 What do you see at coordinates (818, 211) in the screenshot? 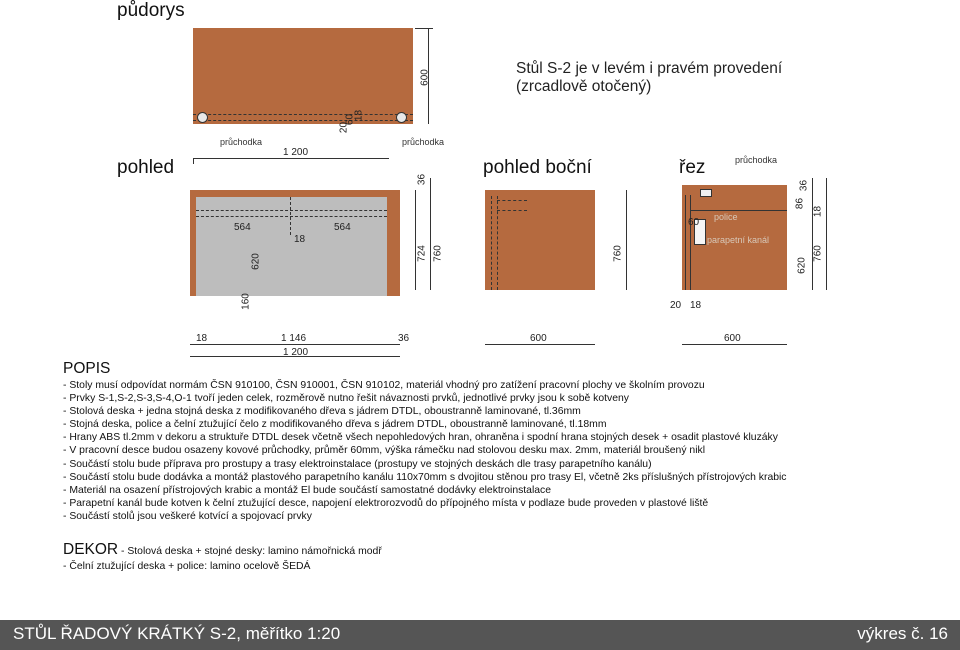
I see `section-dim-18b: 18` at bounding box center [818, 211].